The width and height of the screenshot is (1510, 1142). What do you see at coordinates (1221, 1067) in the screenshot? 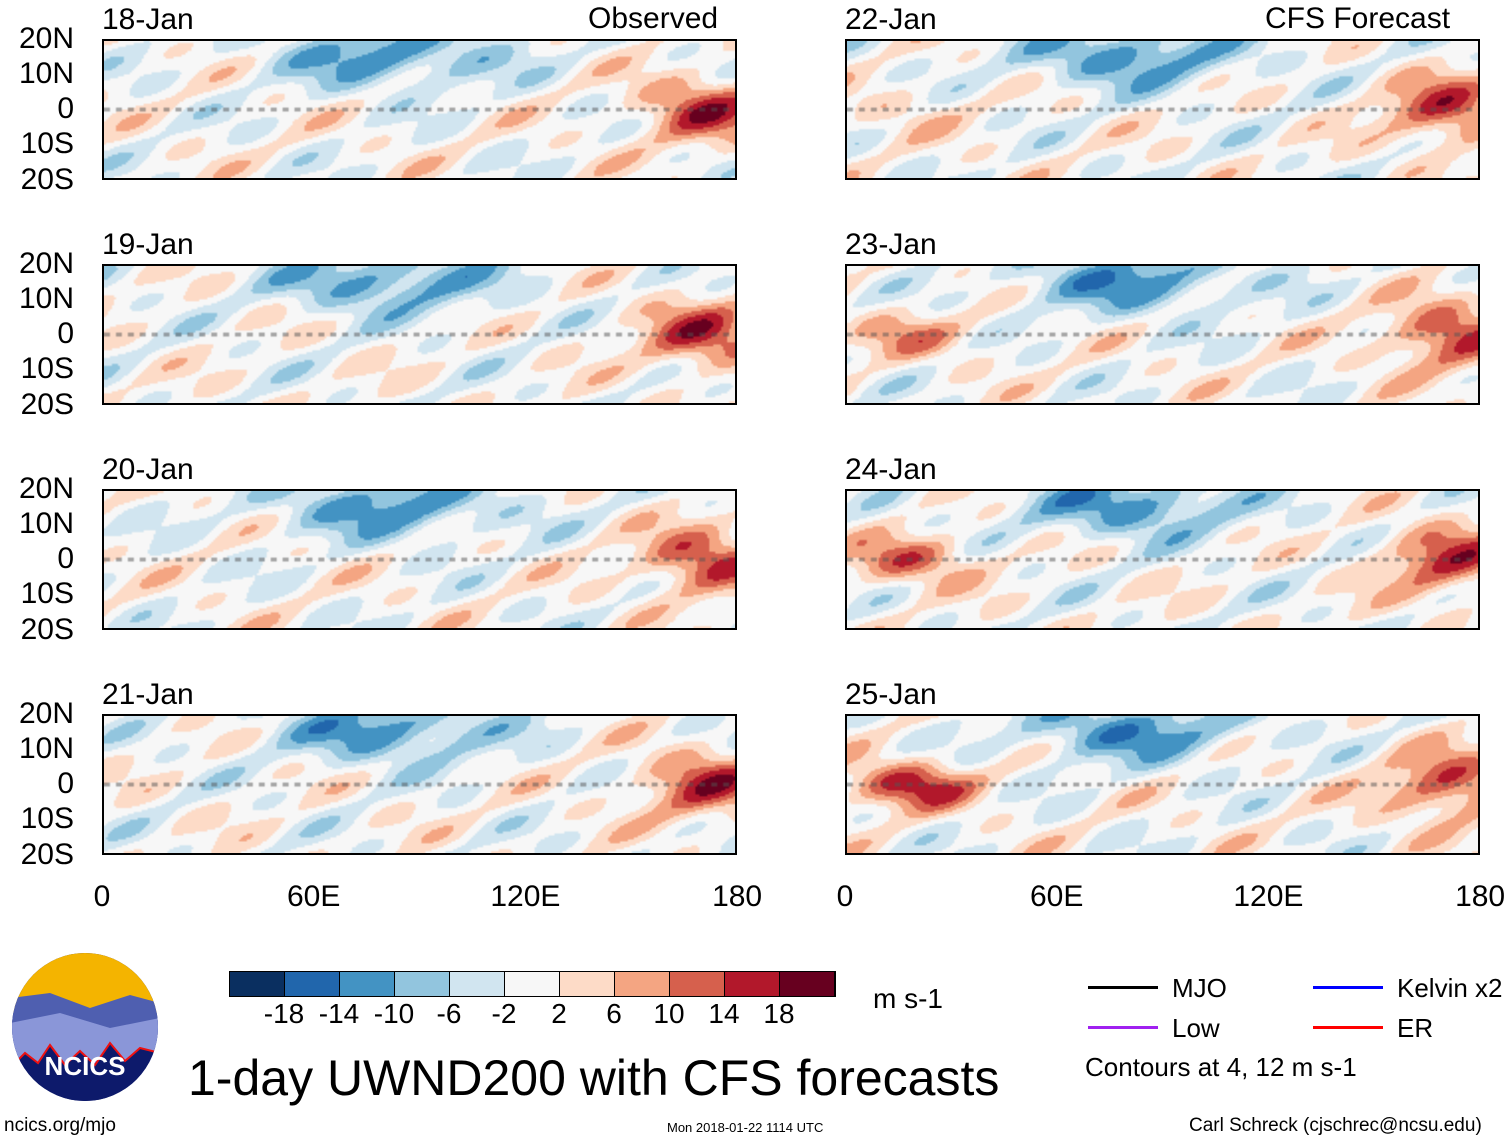
I see `contour-note: Contours at 4, 12 m s-1` at bounding box center [1221, 1067].